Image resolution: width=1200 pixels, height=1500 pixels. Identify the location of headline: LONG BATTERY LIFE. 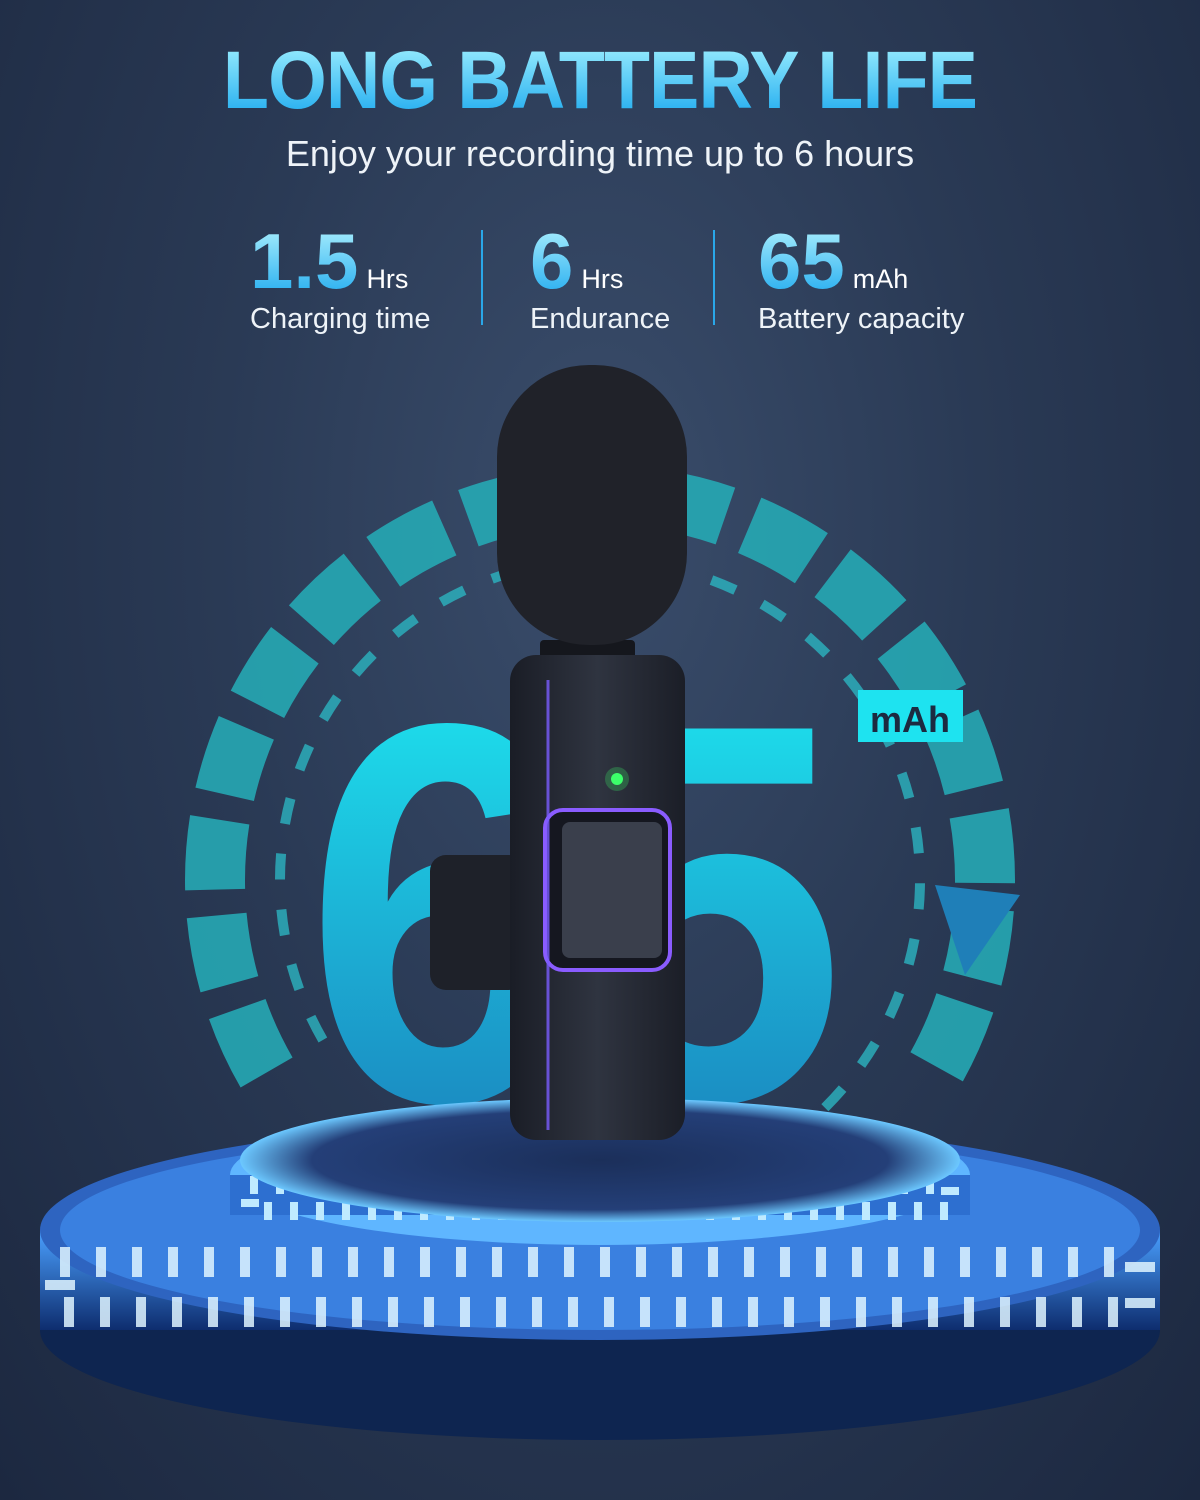
(600, 81).